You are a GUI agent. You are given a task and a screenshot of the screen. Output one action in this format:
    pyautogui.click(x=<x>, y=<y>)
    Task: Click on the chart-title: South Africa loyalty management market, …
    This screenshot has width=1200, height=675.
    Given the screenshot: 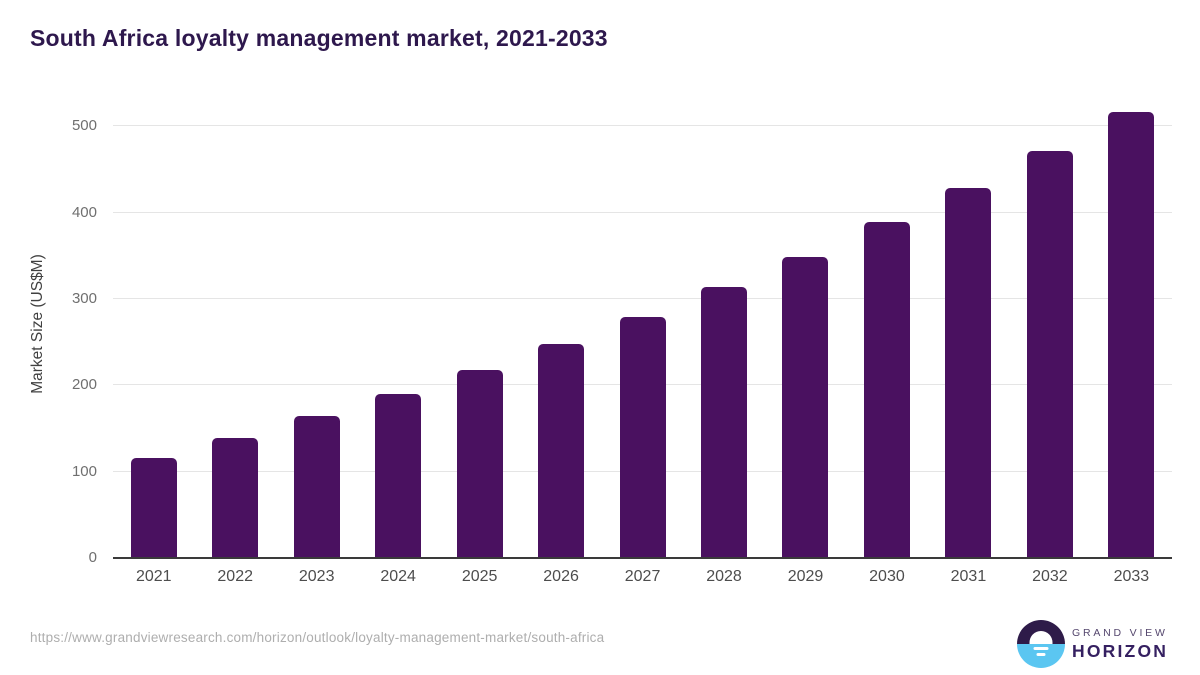 What is the action you would take?
    pyautogui.click(x=319, y=38)
    